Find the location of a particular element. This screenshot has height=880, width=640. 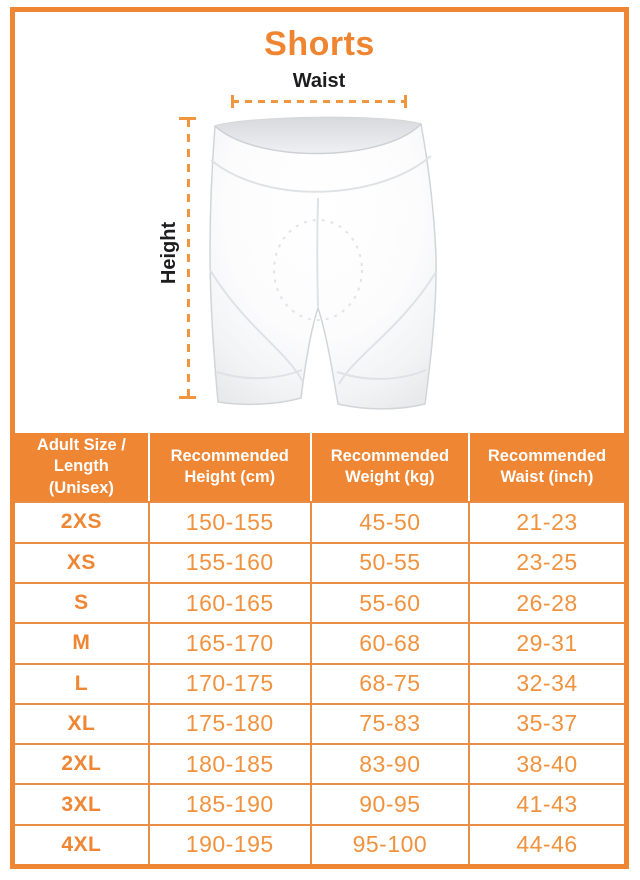

cell-height: 160-165 is located at coordinates (228, 603).